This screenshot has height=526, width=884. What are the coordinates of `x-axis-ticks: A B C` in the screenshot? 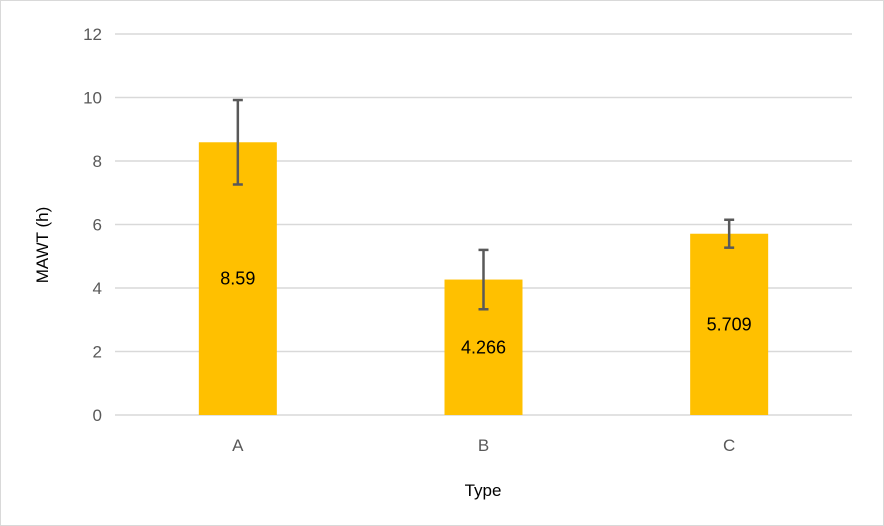 It's located at (483, 445).